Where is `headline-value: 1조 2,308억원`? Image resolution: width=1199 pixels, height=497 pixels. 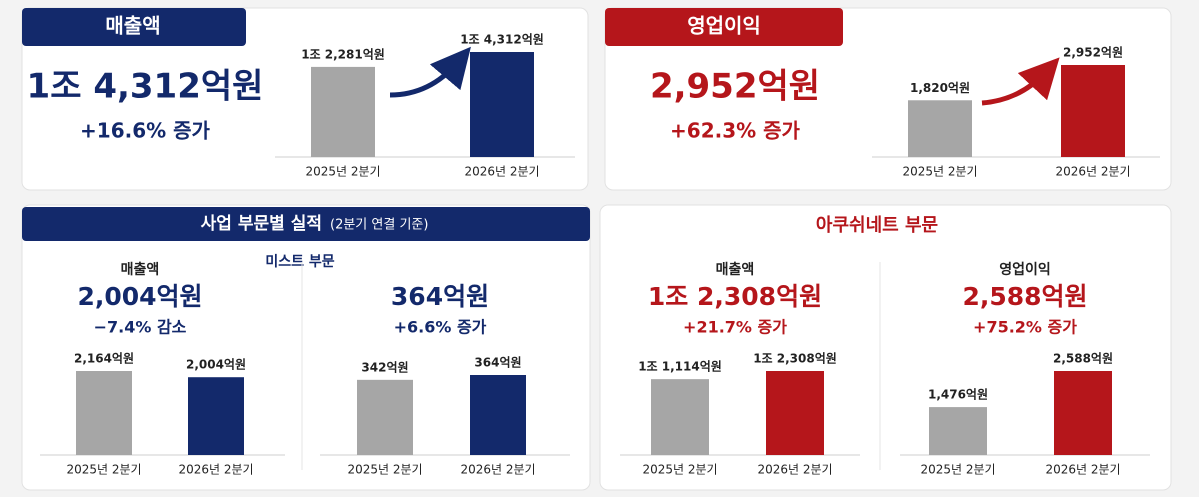
headline-value: 1조 2,308억원 is located at coordinates (735, 296).